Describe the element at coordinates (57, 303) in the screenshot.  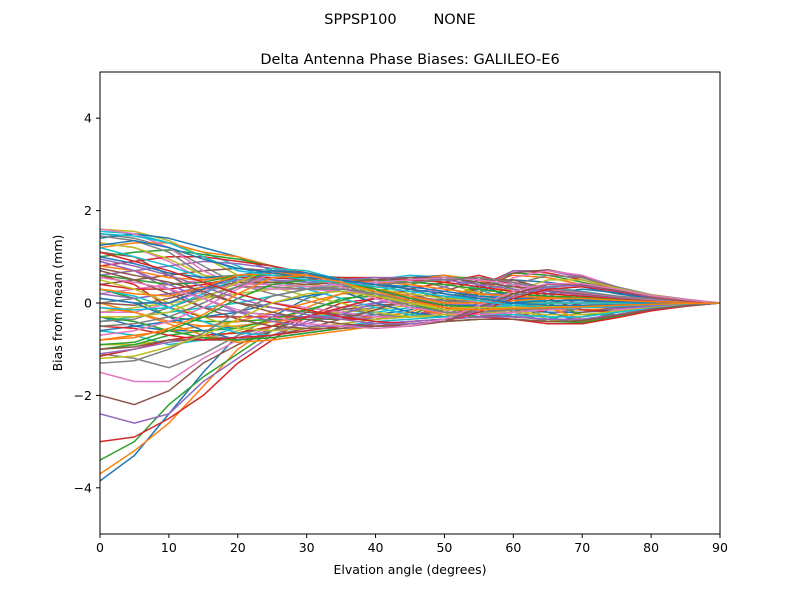
I see `y-axis-label: Bias from mean (mm)` at that location.